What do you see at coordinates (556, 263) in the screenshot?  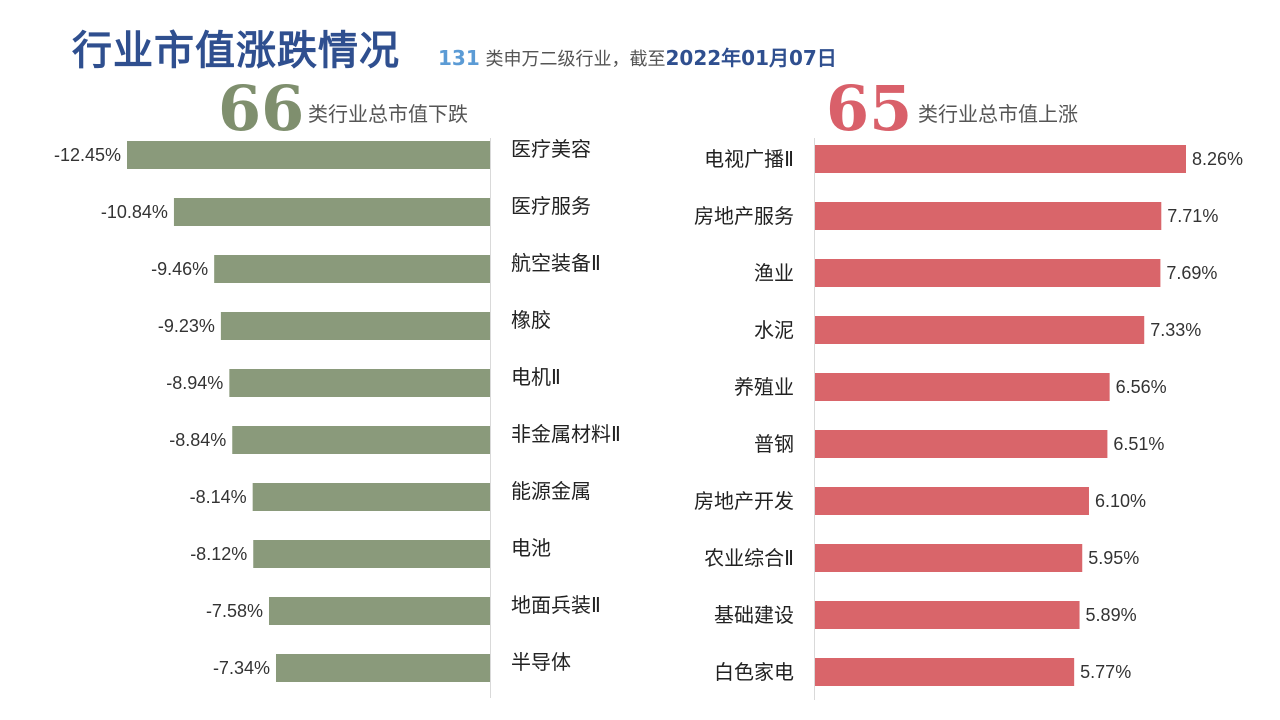 I see `down-category-label: 航空装备Ⅱ` at bounding box center [556, 263].